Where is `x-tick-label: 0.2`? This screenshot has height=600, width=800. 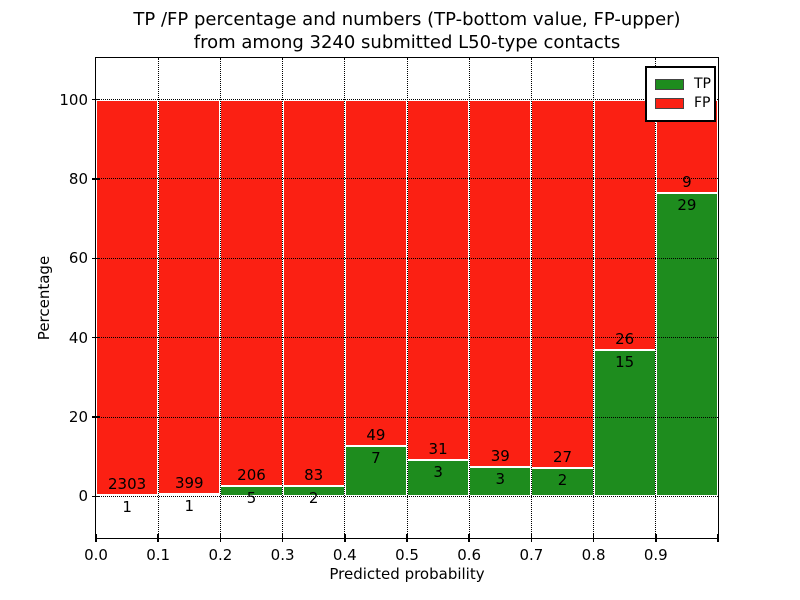 x-tick-label: 0.2 is located at coordinates (220, 555).